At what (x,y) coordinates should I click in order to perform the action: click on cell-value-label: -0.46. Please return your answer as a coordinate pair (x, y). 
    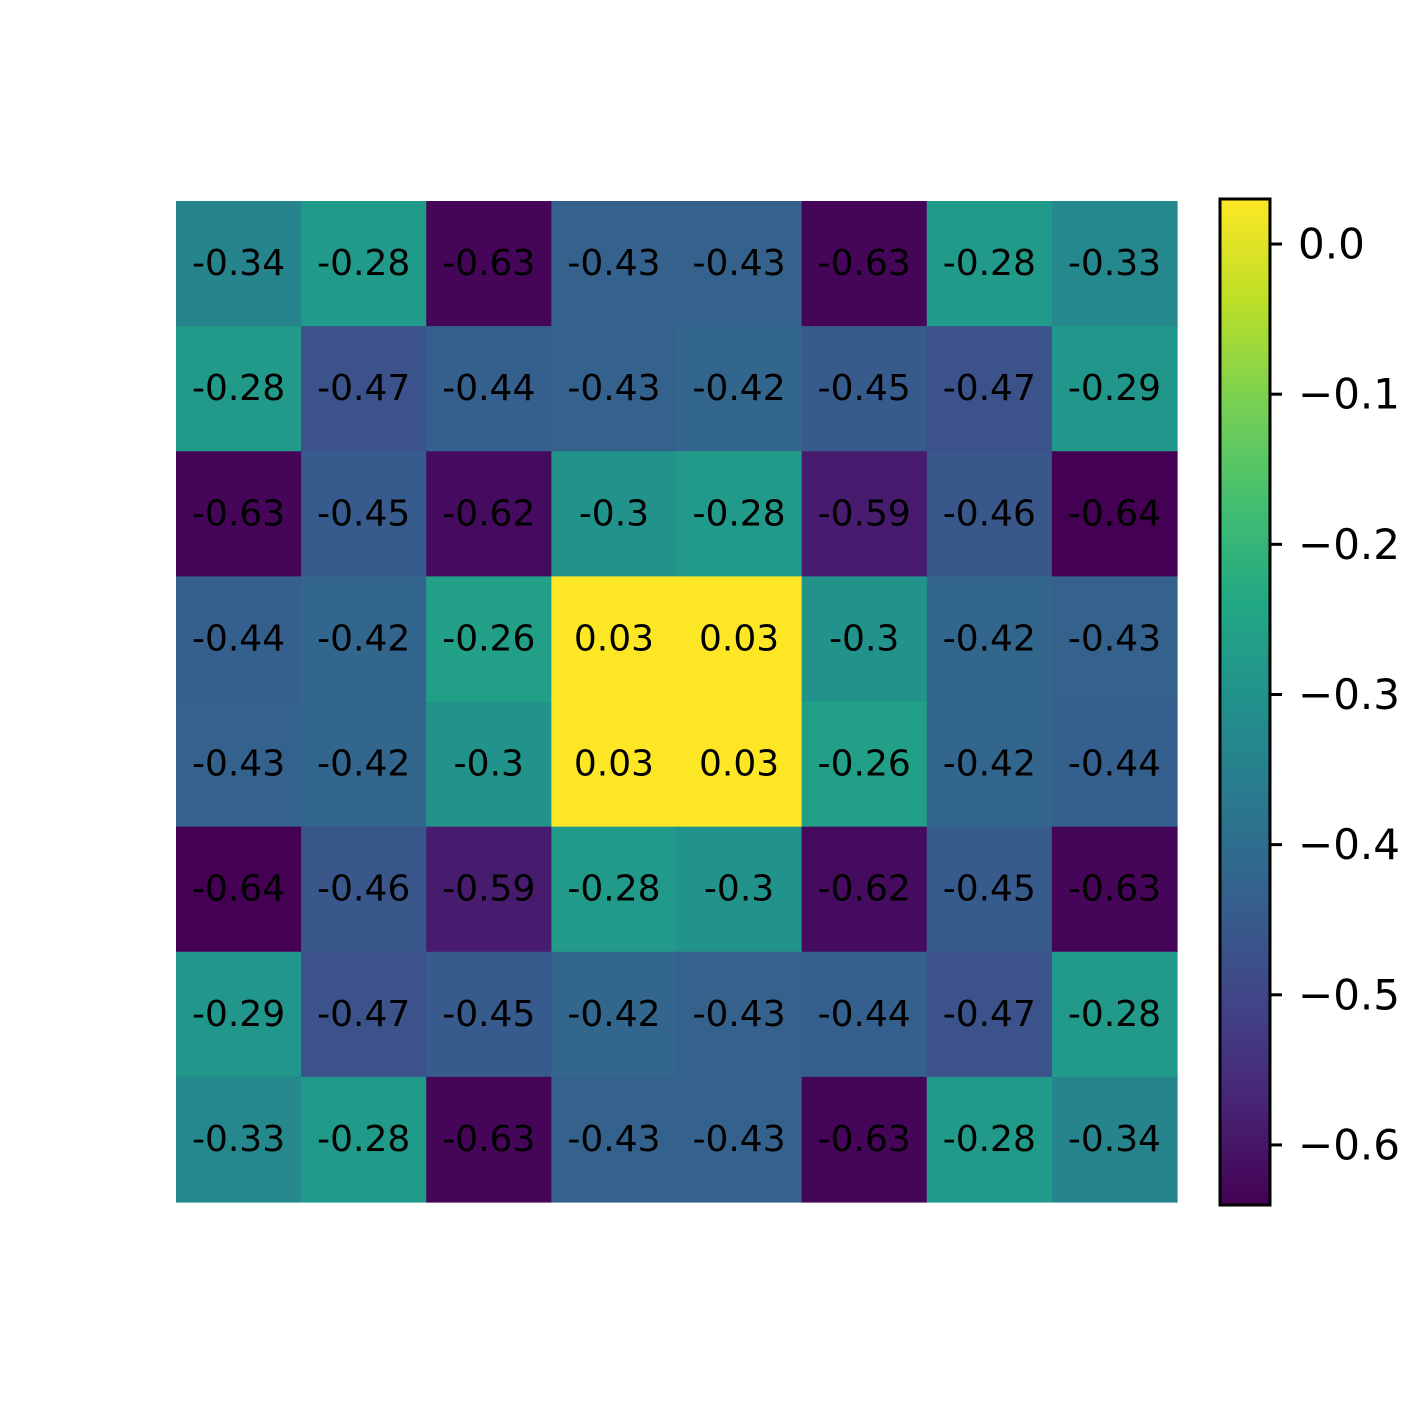
    Looking at the image, I should click on (989, 513).